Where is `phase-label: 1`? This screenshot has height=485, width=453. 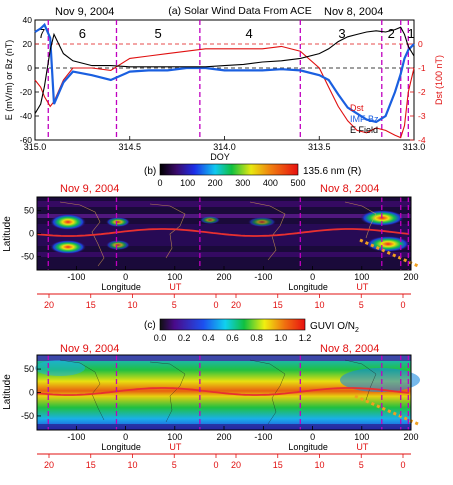
phase-label: 1 is located at coordinates (411, 33).